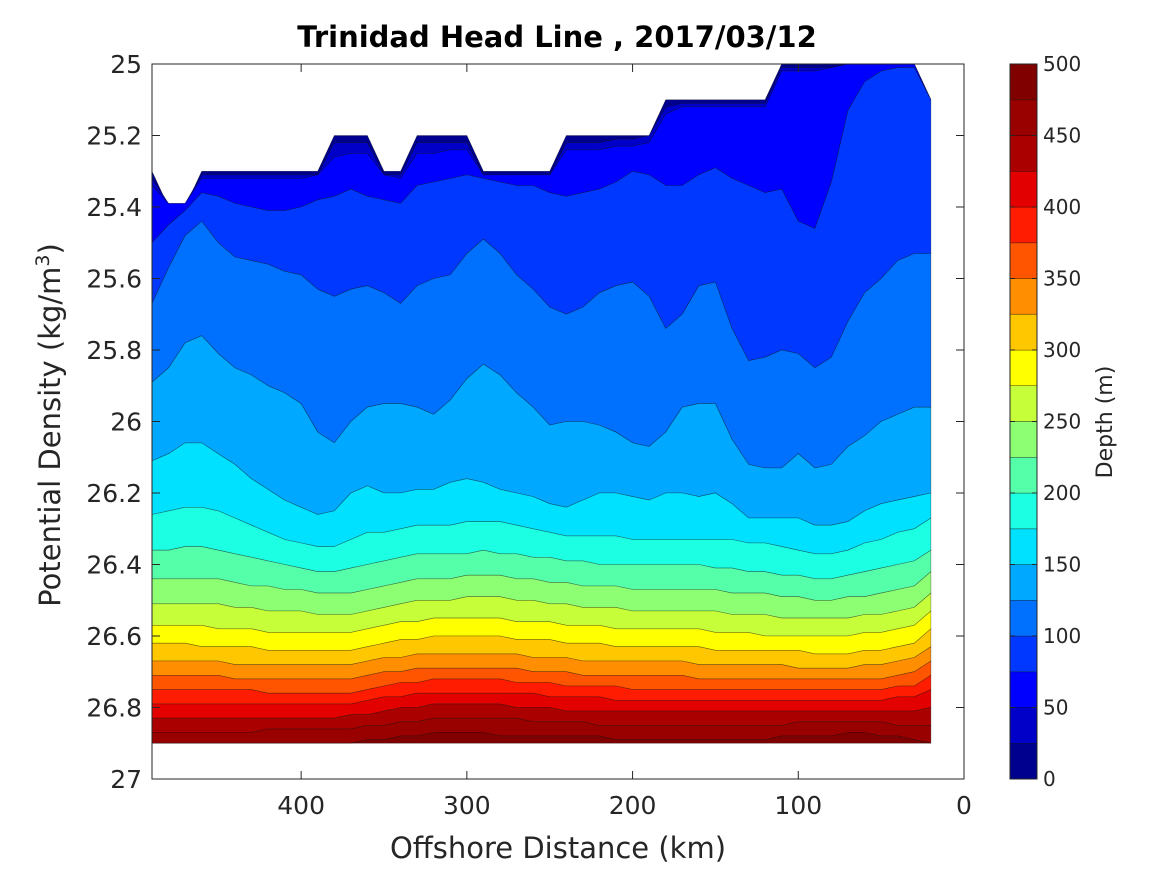 The width and height of the screenshot is (1167, 875). Describe the element at coordinates (964, 805) in the screenshot. I see `x-tick-label-4: 0` at that location.